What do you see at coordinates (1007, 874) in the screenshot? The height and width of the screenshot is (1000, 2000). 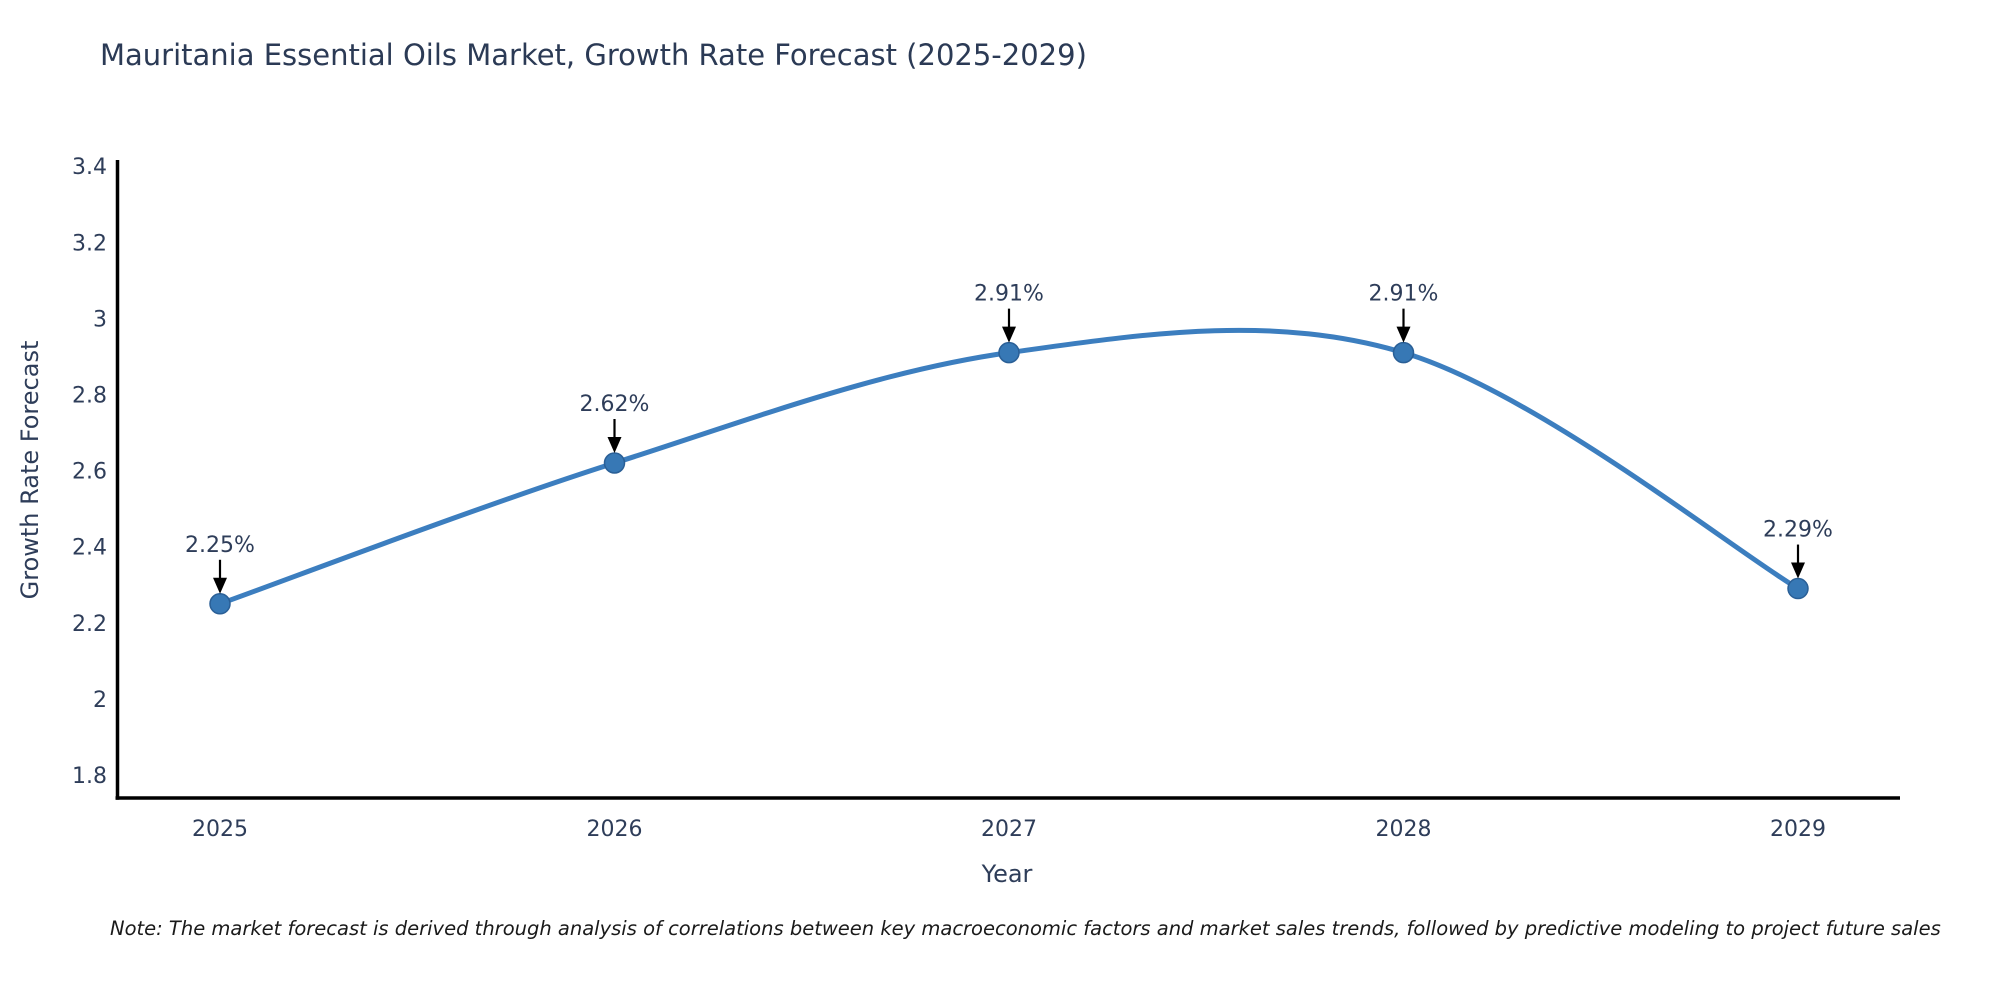 I see `x-axis-title: Year` at bounding box center [1007, 874].